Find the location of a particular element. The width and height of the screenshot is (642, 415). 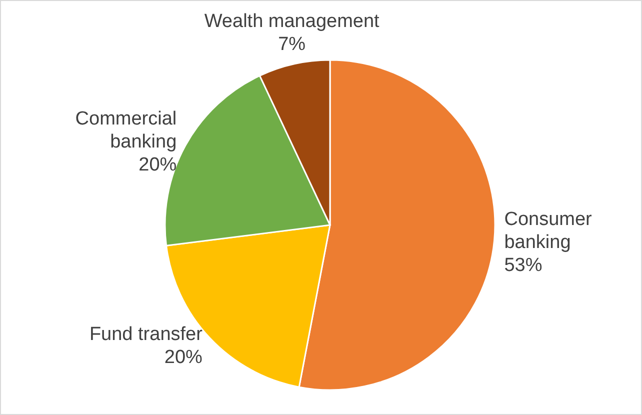

slice-label: Consumer banking is located at coordinates (548, 231).